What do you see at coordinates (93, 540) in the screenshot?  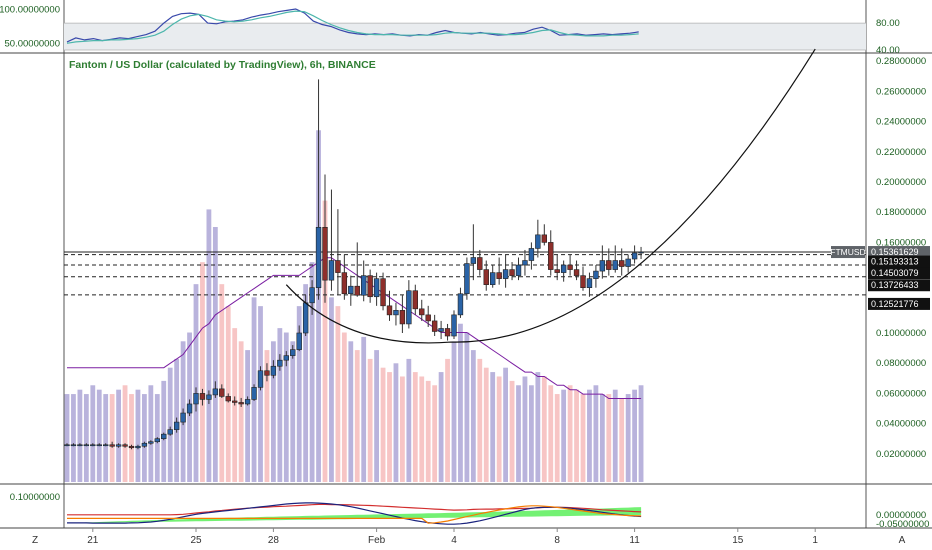 I see `time-tick-label: 21` at bounding box center [93, 540].